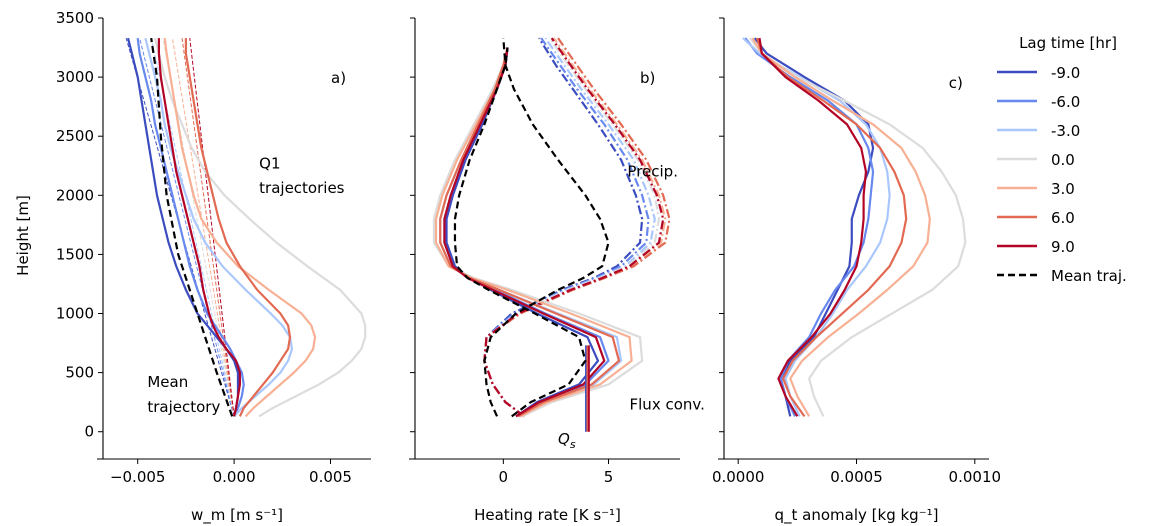 This screenshot has height=526, width=1151. I want to click on precip-line--9.0, so click(563, 227).